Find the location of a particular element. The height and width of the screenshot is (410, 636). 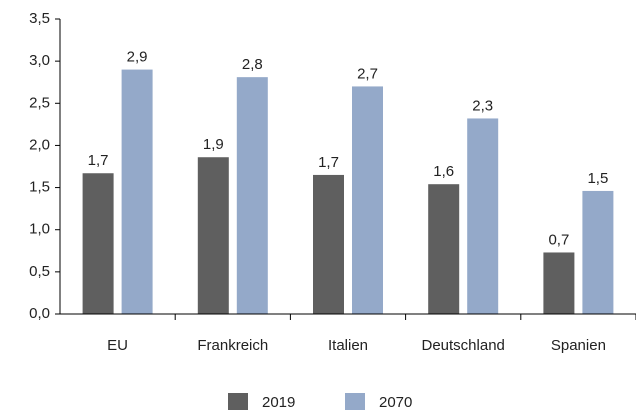

value-label: 2,7 is located at coordinates (367, 73).